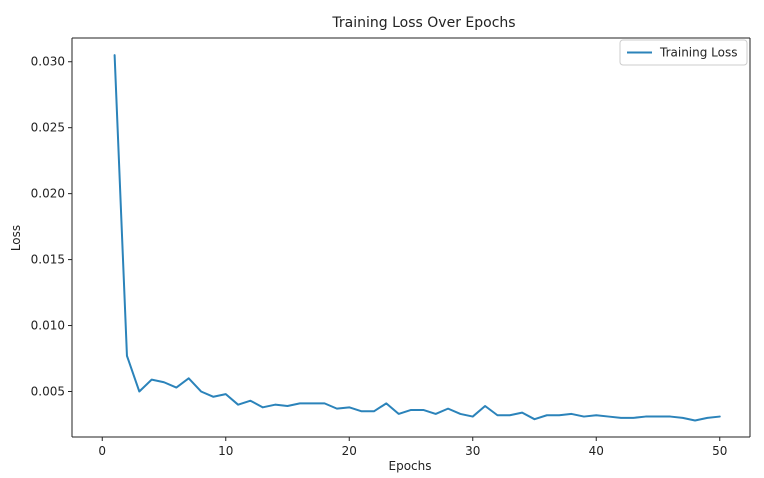  I want to click on y-axis-label: Loss, so click(16, 238).